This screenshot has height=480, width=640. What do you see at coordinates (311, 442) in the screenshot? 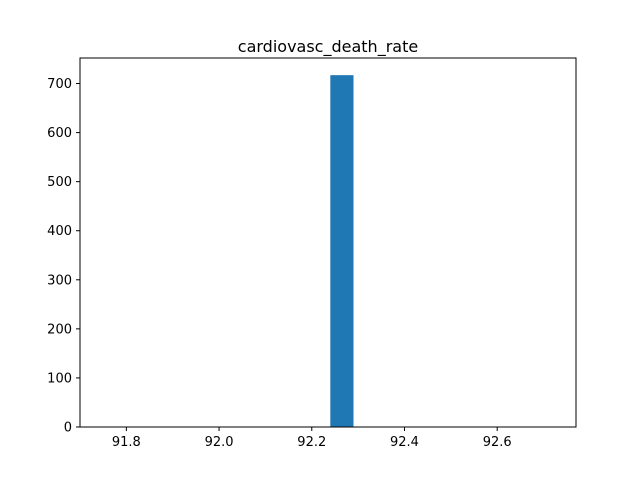
I see `x-tick-label: 92.2` at bounding box center [311, 442].